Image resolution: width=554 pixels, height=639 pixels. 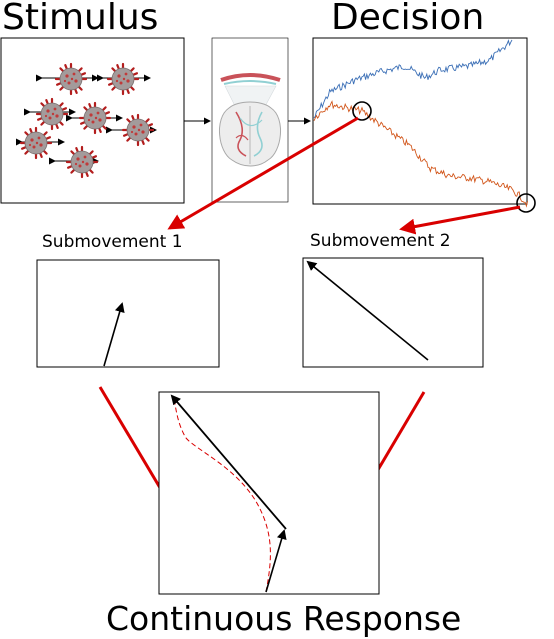 What do you see at coordinates (250, 120) in the screenshot?
I see `brain-icon` at bounding box center [250, 120].